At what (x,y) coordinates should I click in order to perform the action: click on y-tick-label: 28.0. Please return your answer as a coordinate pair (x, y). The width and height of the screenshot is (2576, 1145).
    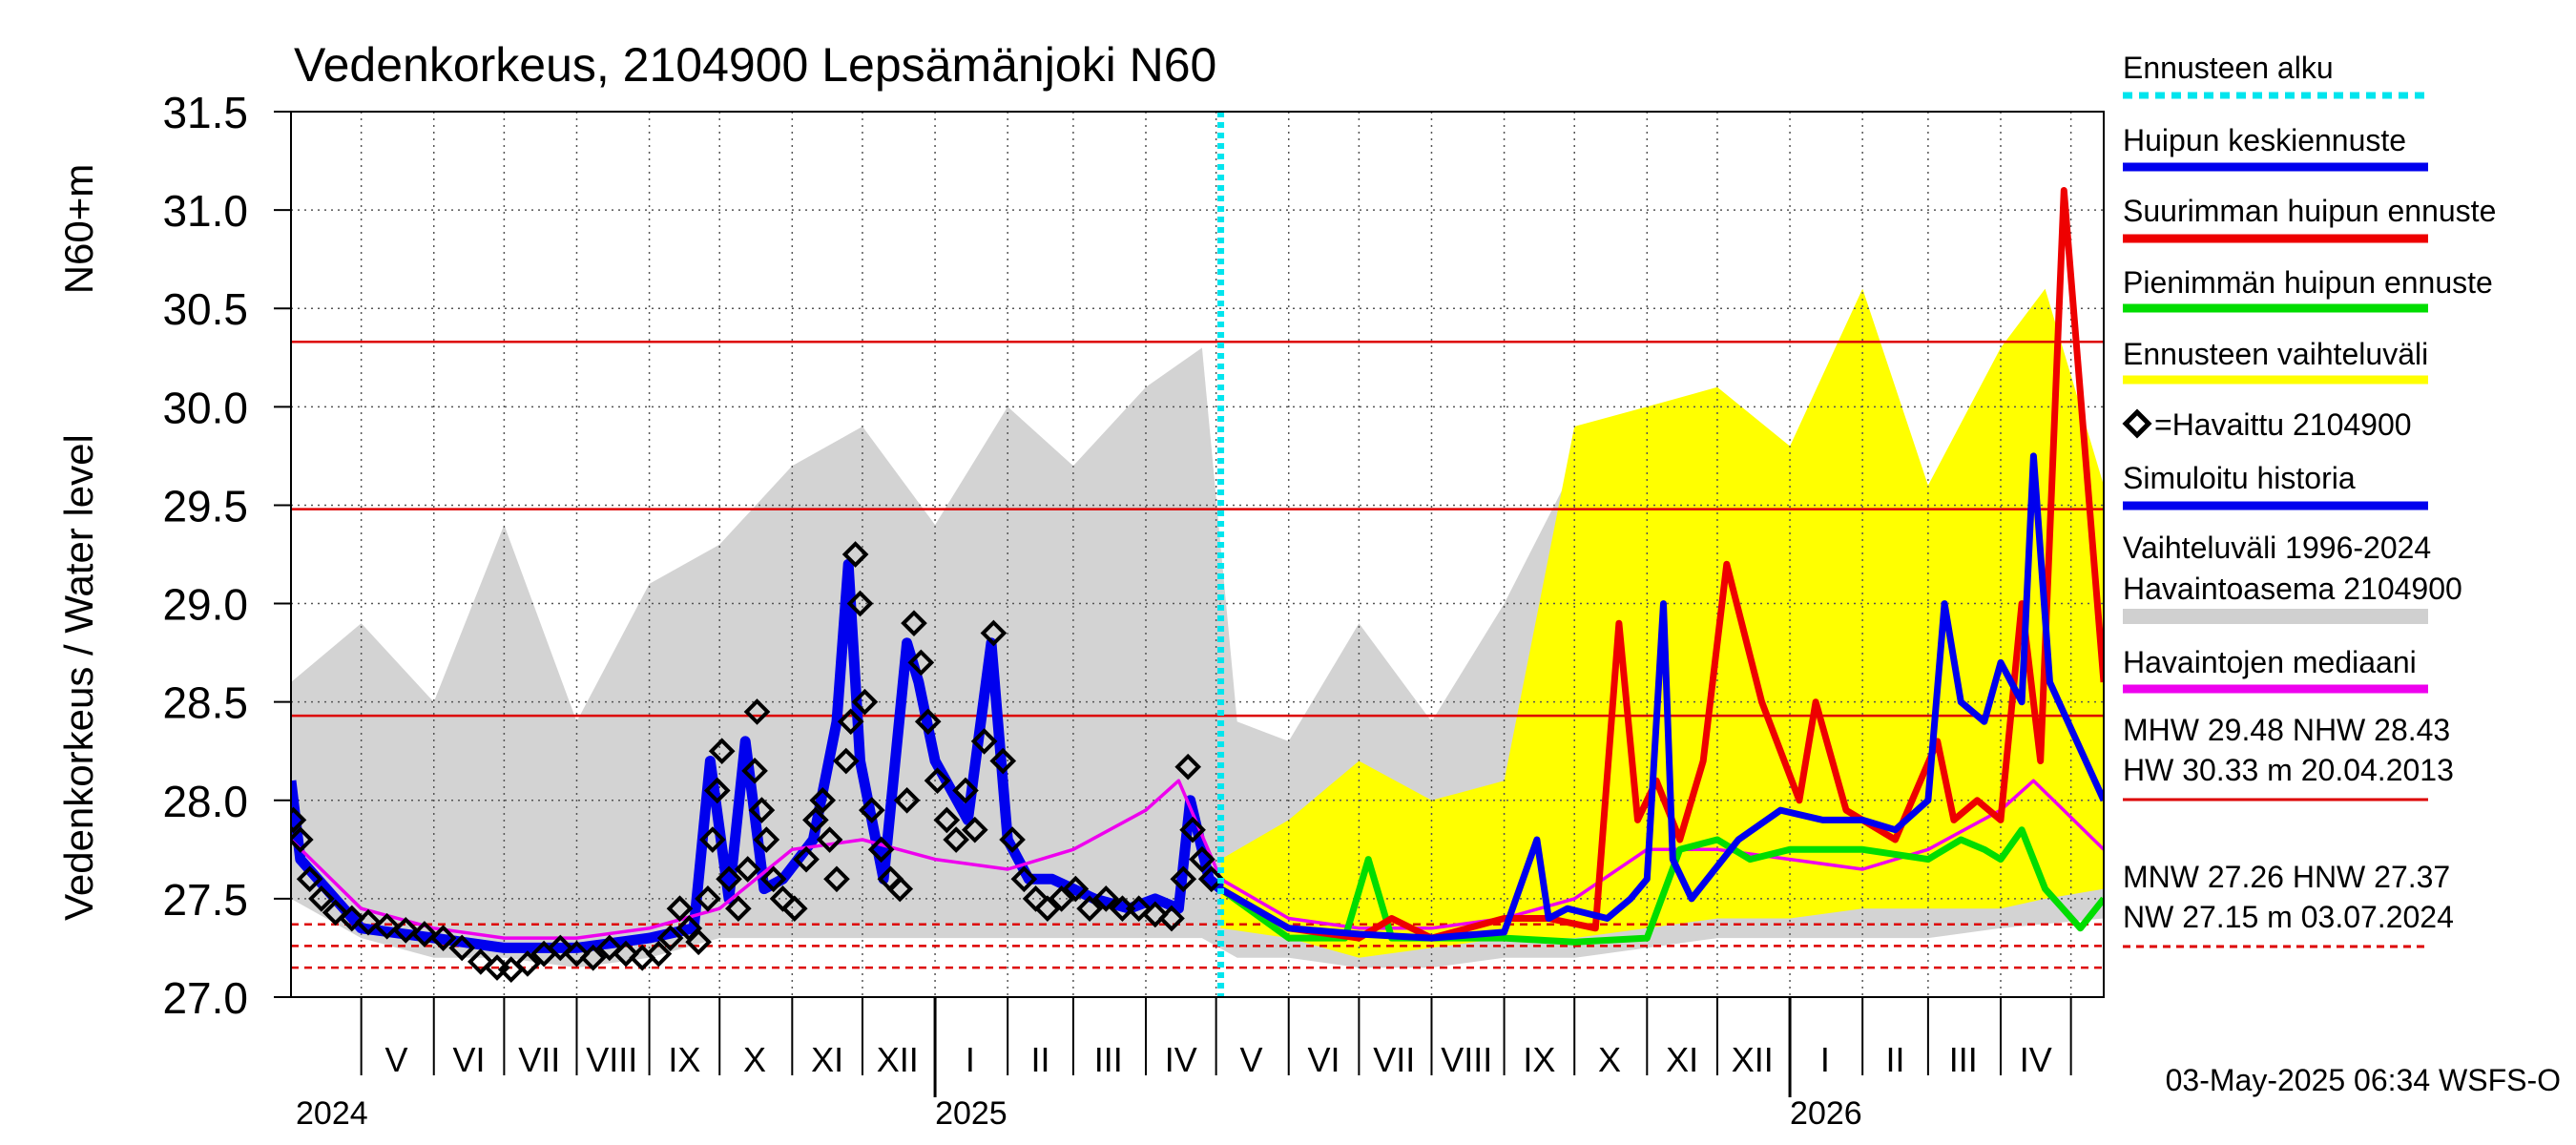
    Looking at the image, I should click on (205, 801).